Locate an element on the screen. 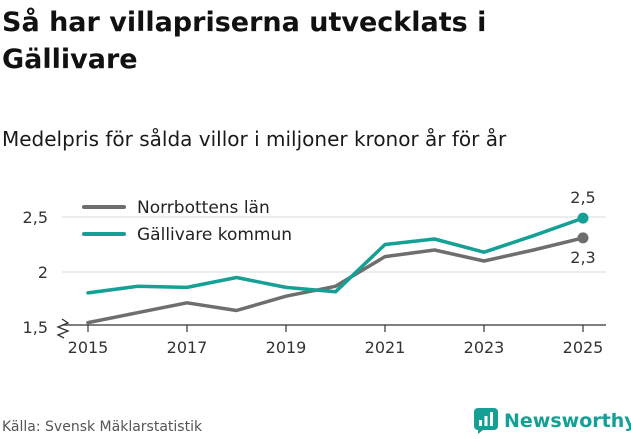  brand-name: Newsworthy is located at coordinates (567, 421).